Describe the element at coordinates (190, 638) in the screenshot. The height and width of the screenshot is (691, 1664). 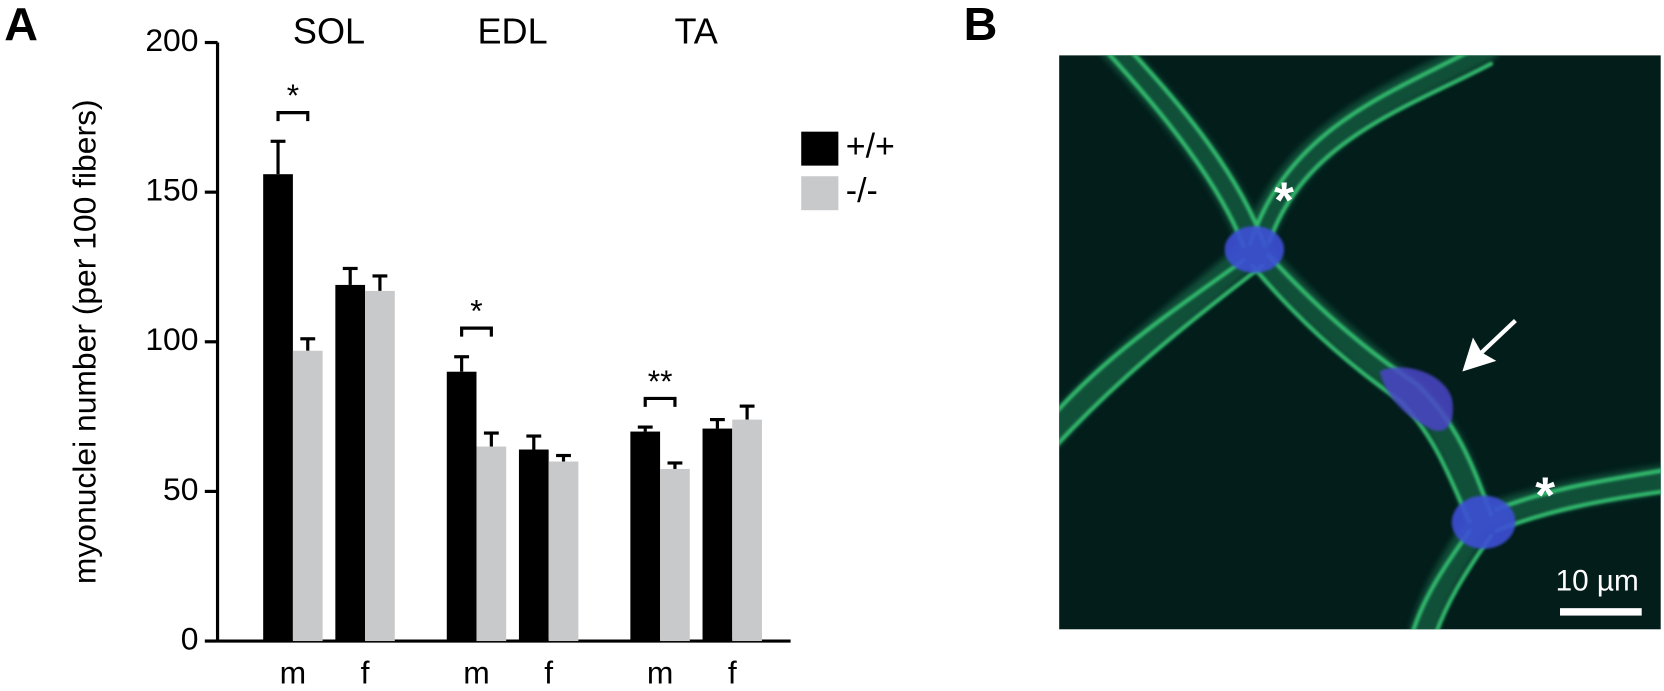
I see `y-tick-label: 0` at that location.